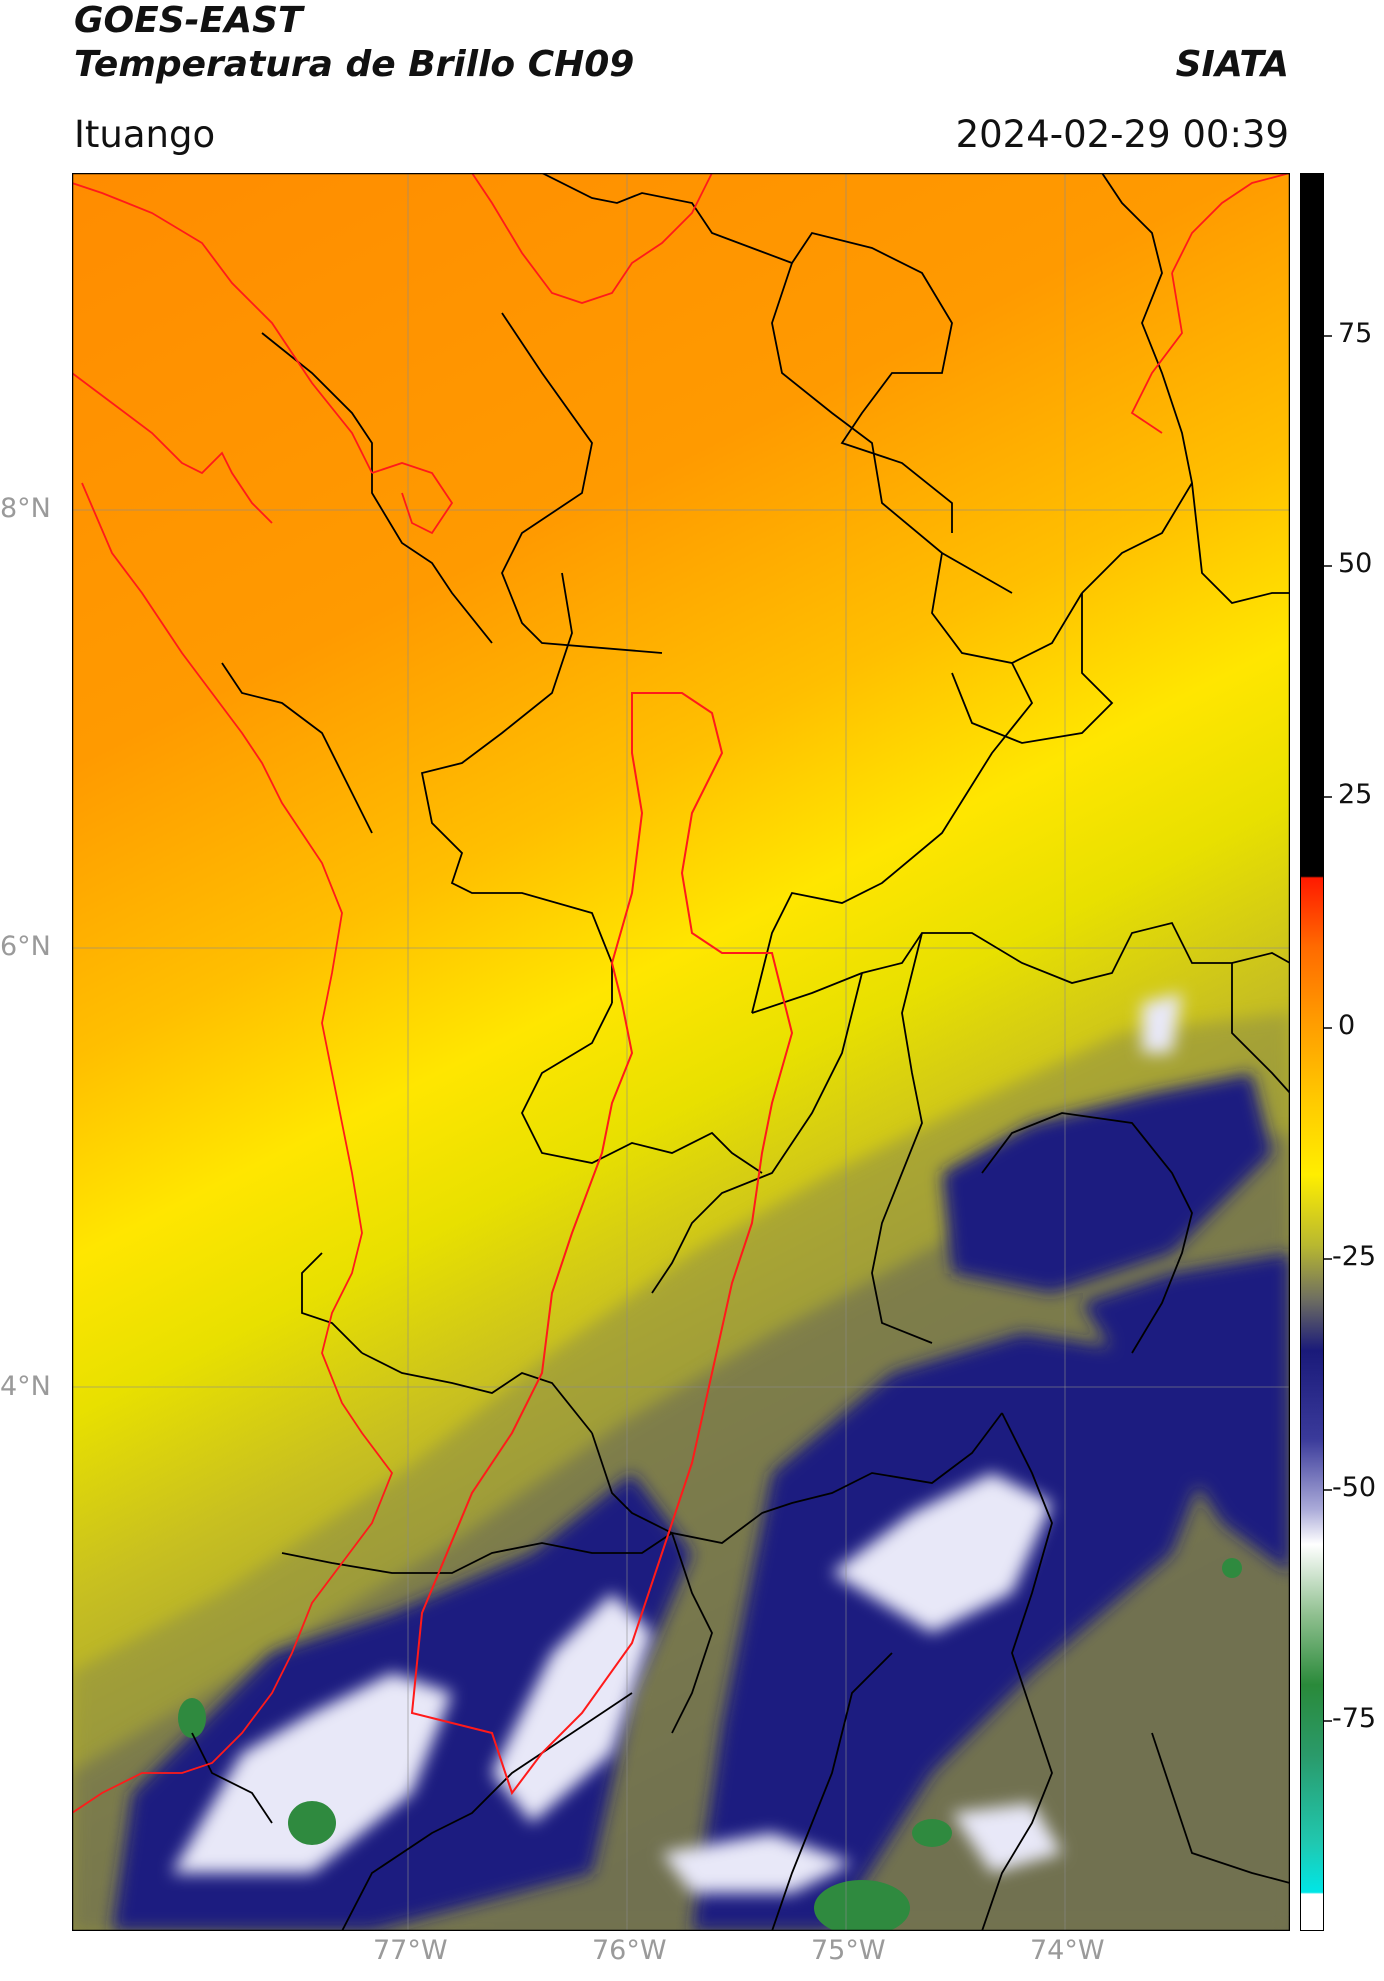 This screenshot has width=1384, height=1981. Describe the element at coordinates (1122, 134) in the screenshot. I see `datetime-label: 2024-02-29 00:39` at that location.